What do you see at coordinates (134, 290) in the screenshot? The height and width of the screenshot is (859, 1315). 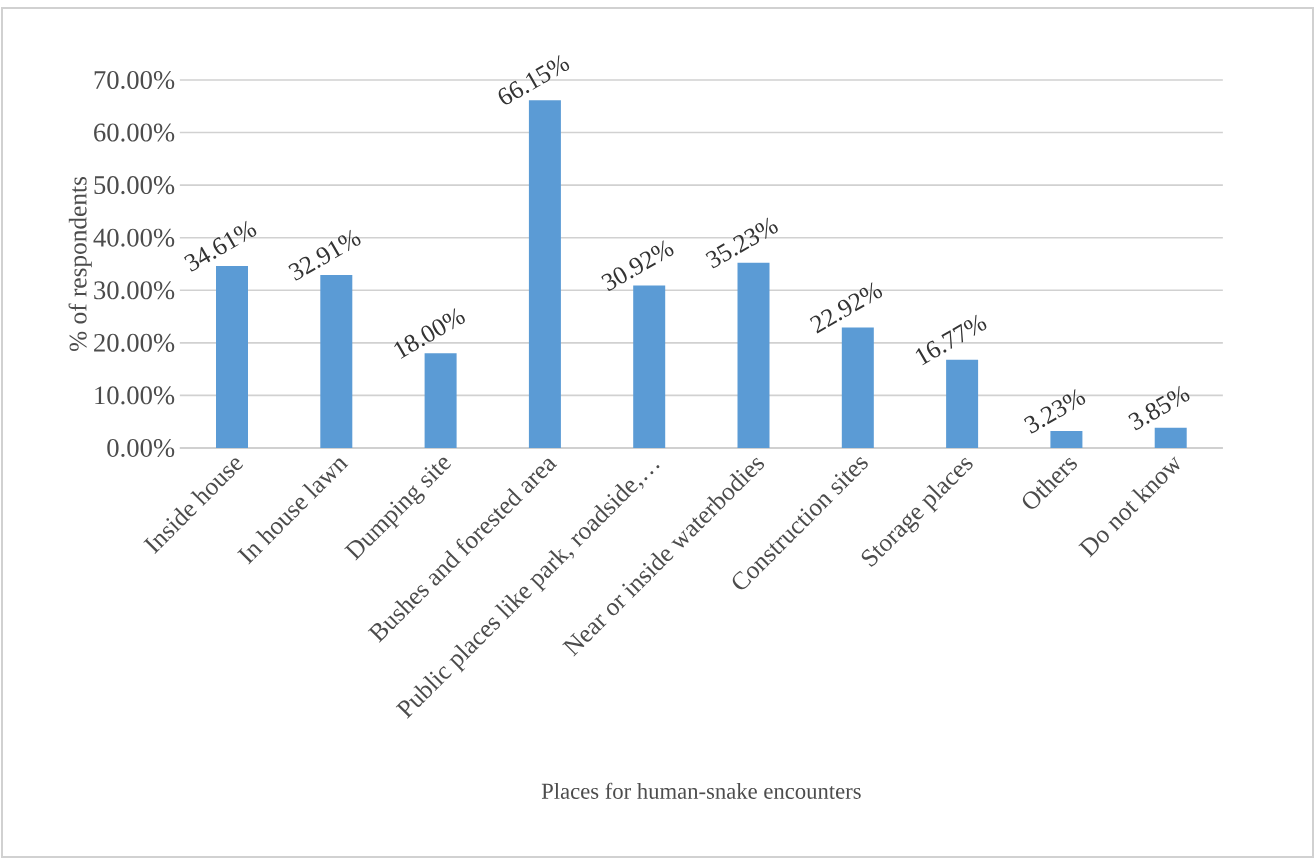 I see `y-tick-label: 30.00%` at bounding box center [134, 290].